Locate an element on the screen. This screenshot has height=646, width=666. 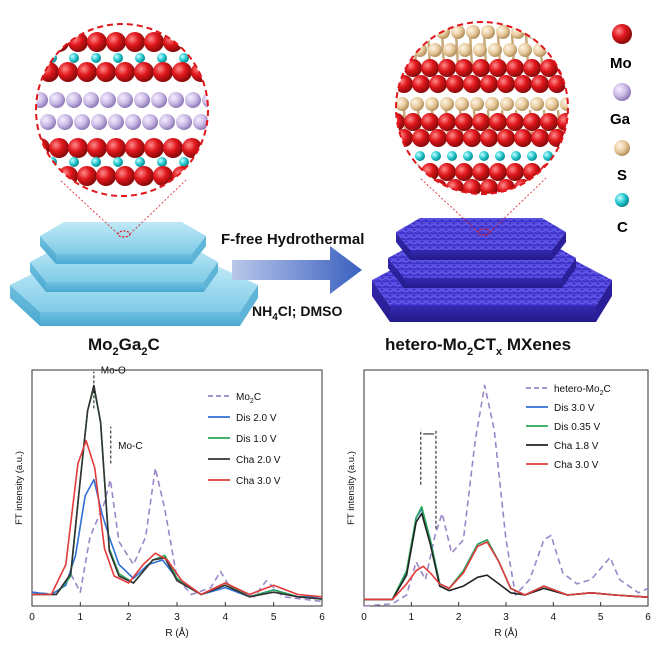
arrow-top-label: F-free Hydrothermal is located at coordinates (292, 239).